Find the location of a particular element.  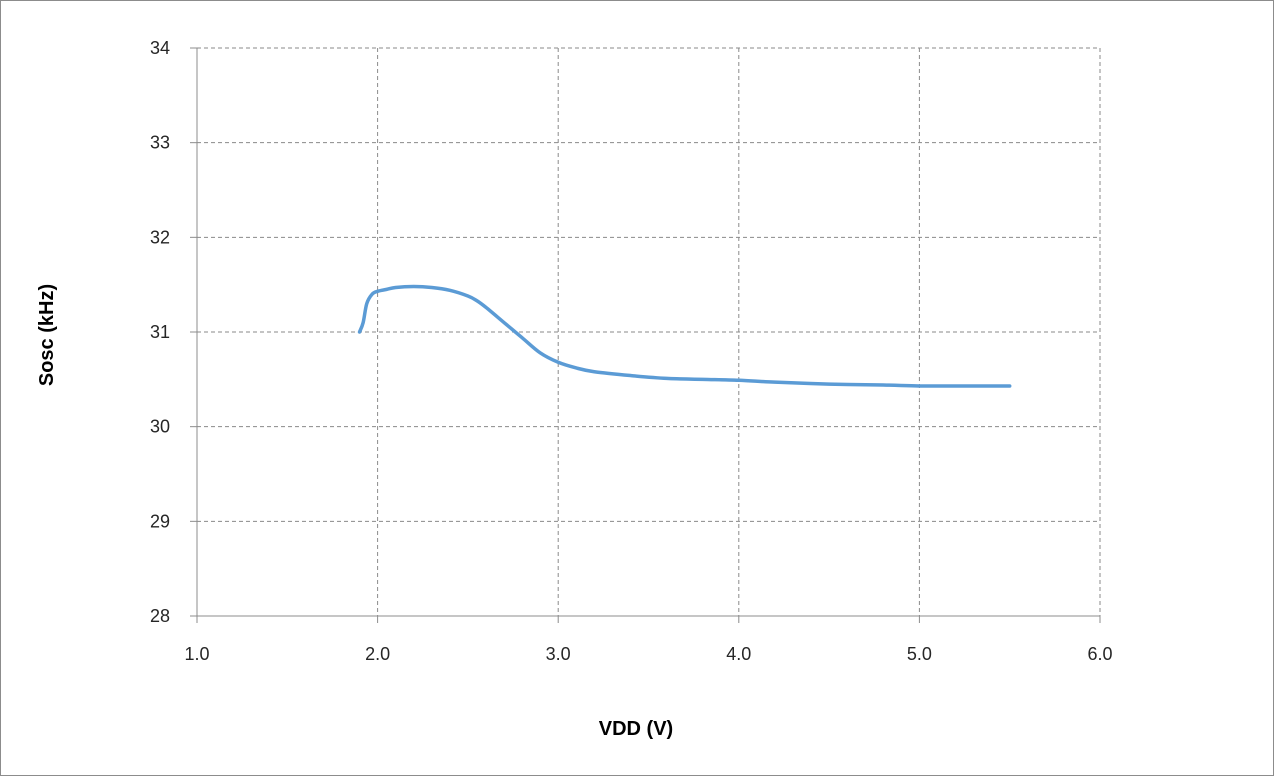

y-tick-label: 34 is located at coordinates (160, 48).